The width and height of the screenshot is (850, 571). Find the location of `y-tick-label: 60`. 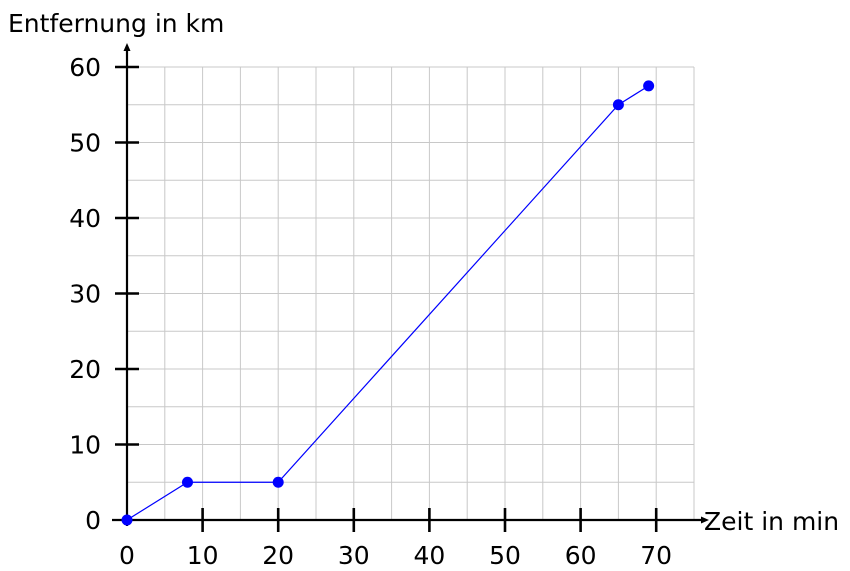

y-tick-label: 60 is located at coordinates (85, 67).